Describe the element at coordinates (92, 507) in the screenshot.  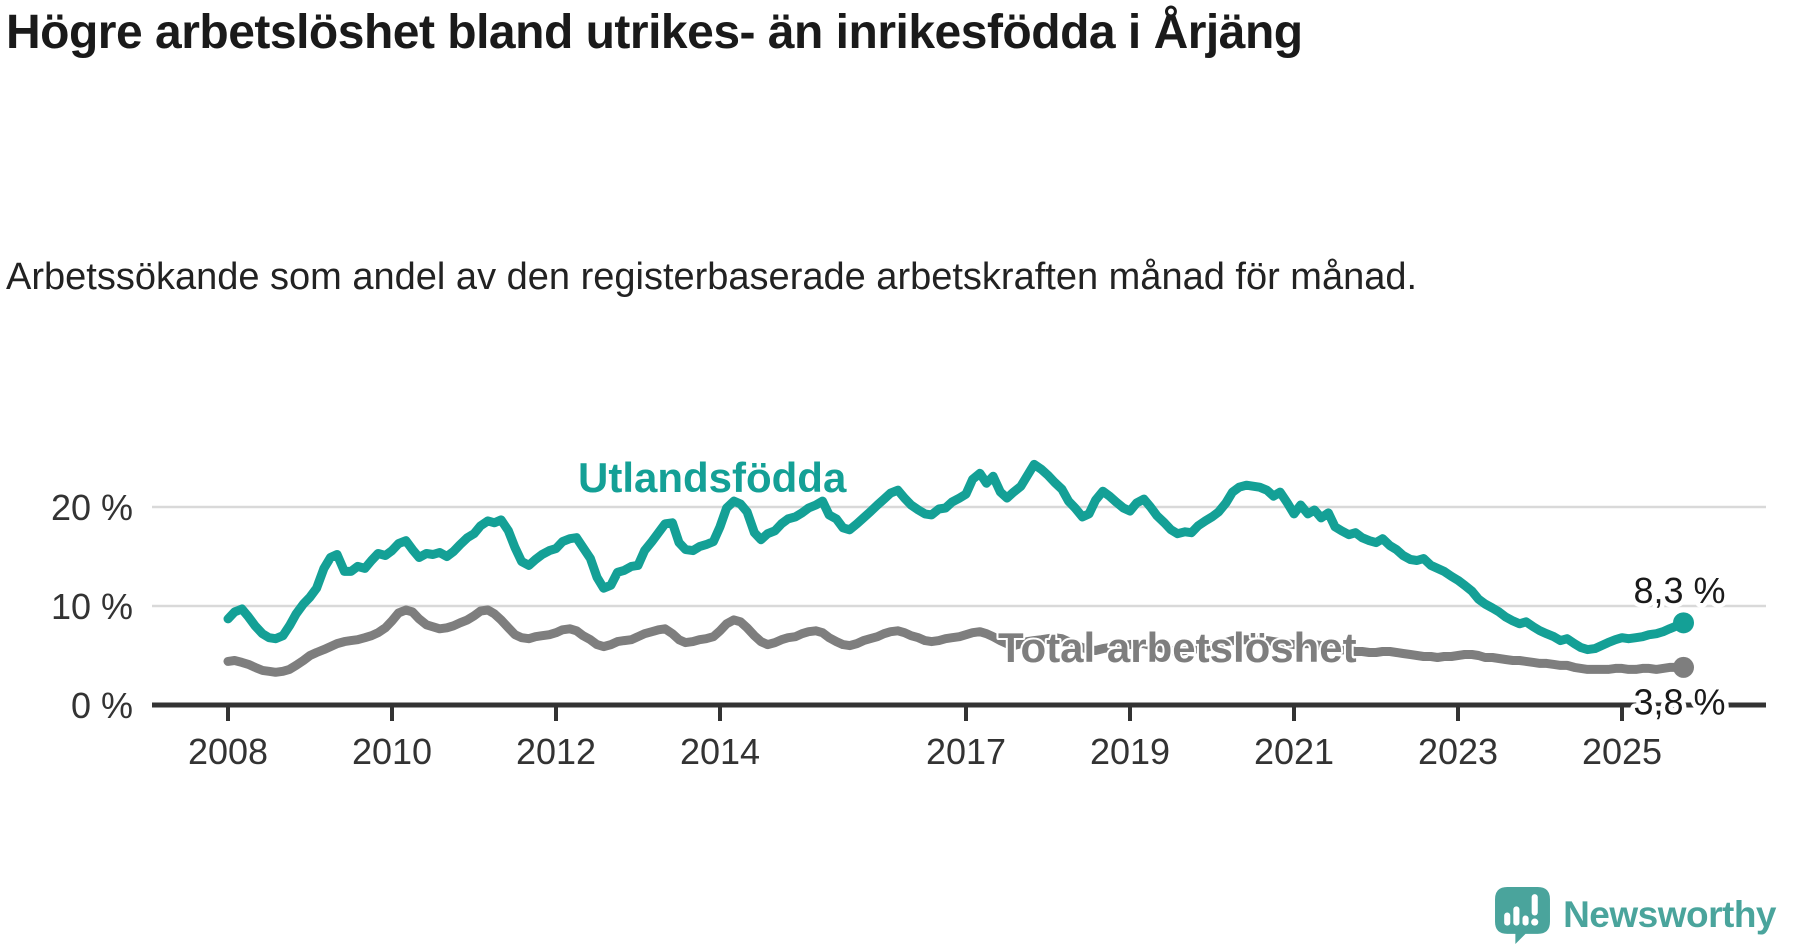
I see `y-tick-label: 20 %` at that location.